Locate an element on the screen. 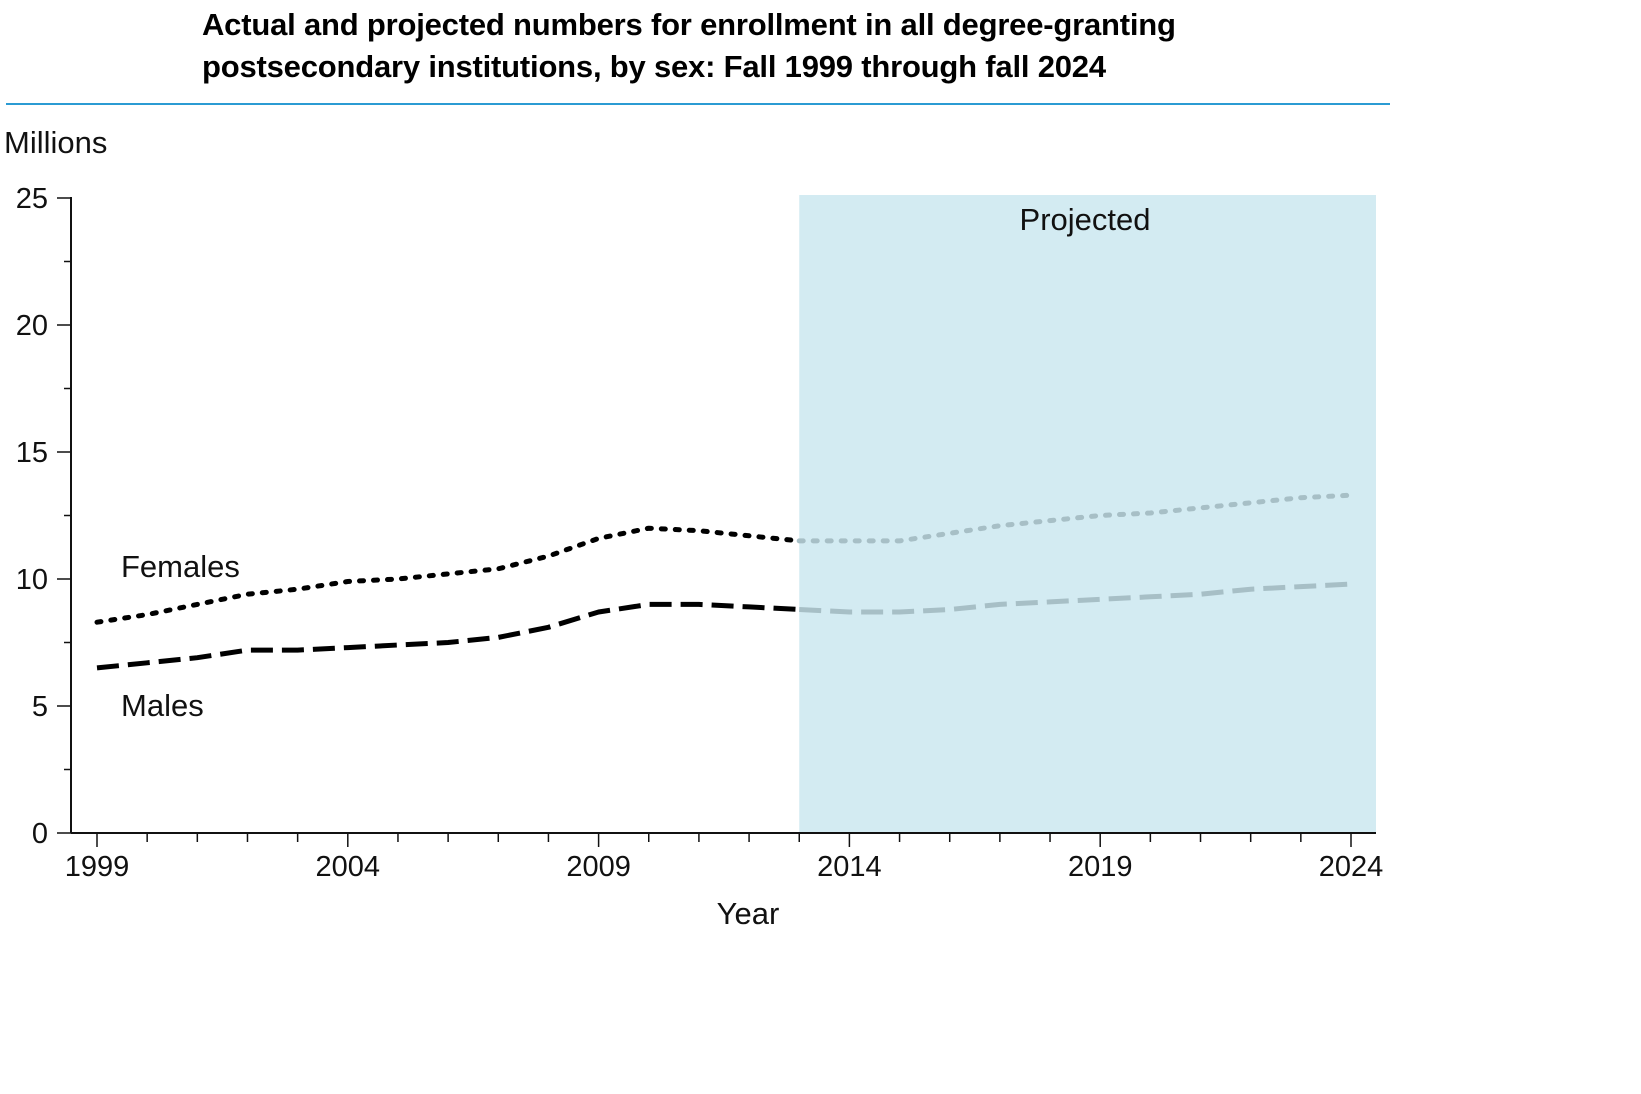 The width and height of the screenshot is (1641, 1094). females-point-2001 is located at coordinates (197, 604).